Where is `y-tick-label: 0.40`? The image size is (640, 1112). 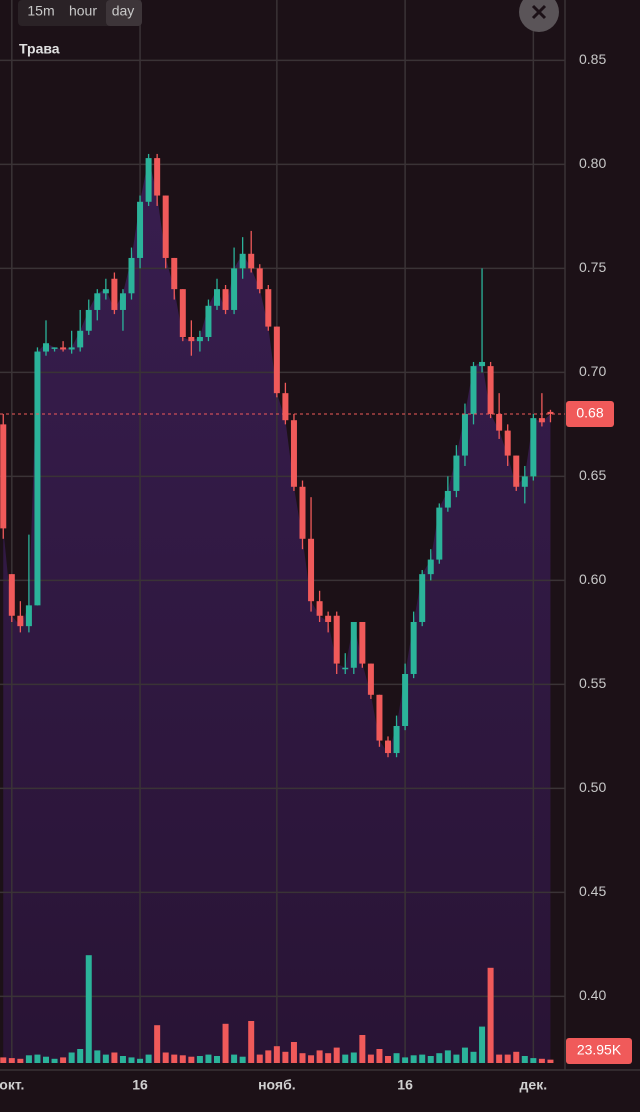
y-tick-label: 0.40 is located at coordinates (592, 995).